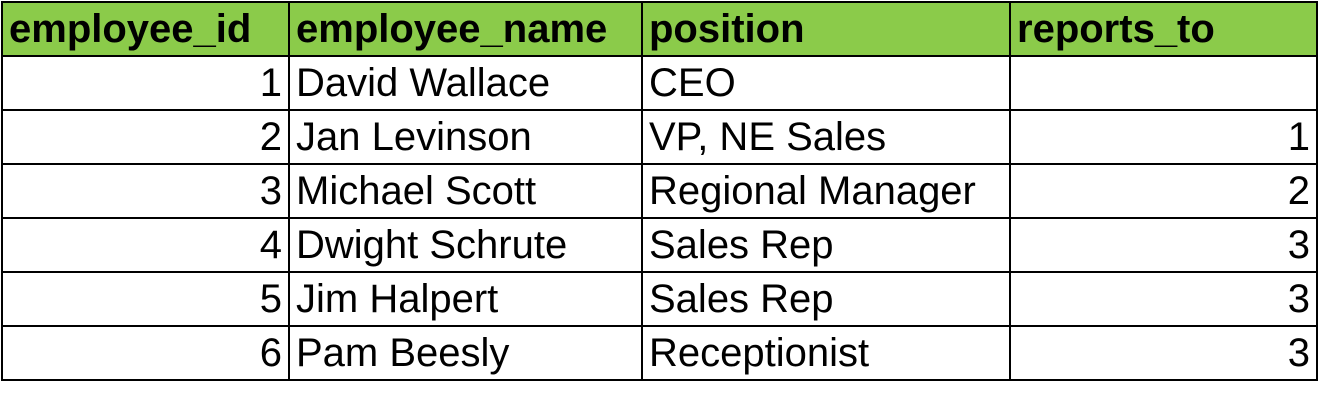 The image size is (1318, 401). I want to click on cell-position: CEO, so click(826, 83).